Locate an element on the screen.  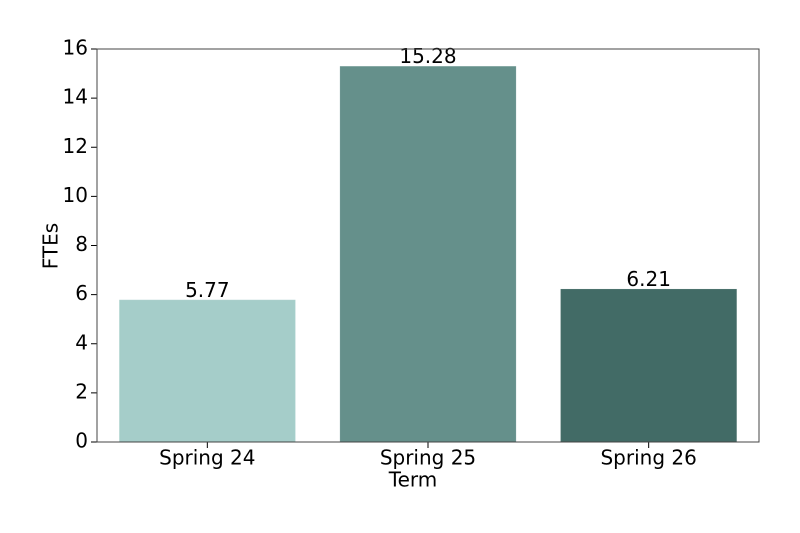
x-tick-label: Spring 26 is located at coordinates (648, 458).